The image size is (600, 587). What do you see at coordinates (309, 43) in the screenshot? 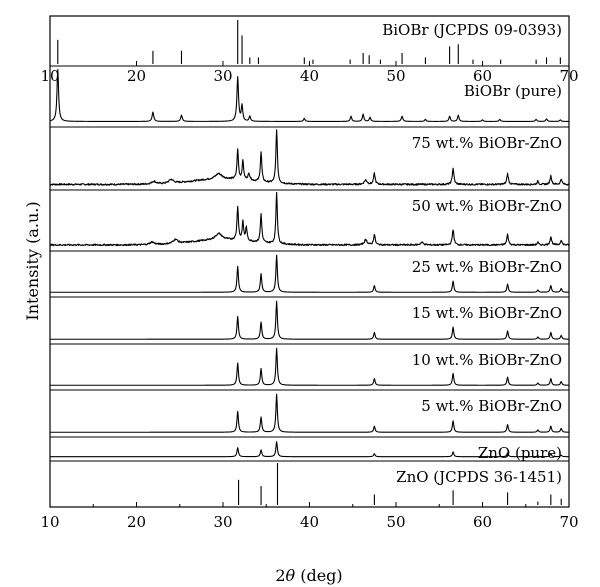
I see `panel-1: BiOBr (JCPDS 09-0393)` at bounding box center [309, 43].